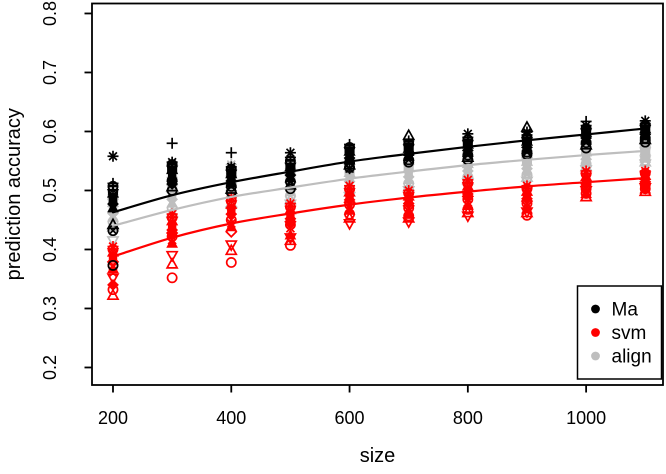  What do you see at coordinates (50, 249) in the screenshot?
I see `y-axis-tick-label: 0.4` at bounding box center [50, 249].